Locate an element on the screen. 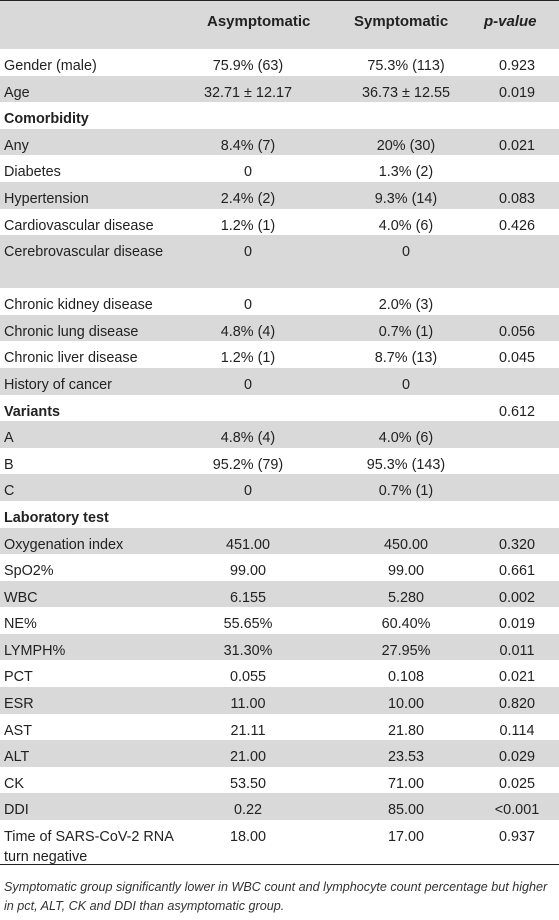  table-row: History of cancer 0 0 is located at coordinates (279, 381).